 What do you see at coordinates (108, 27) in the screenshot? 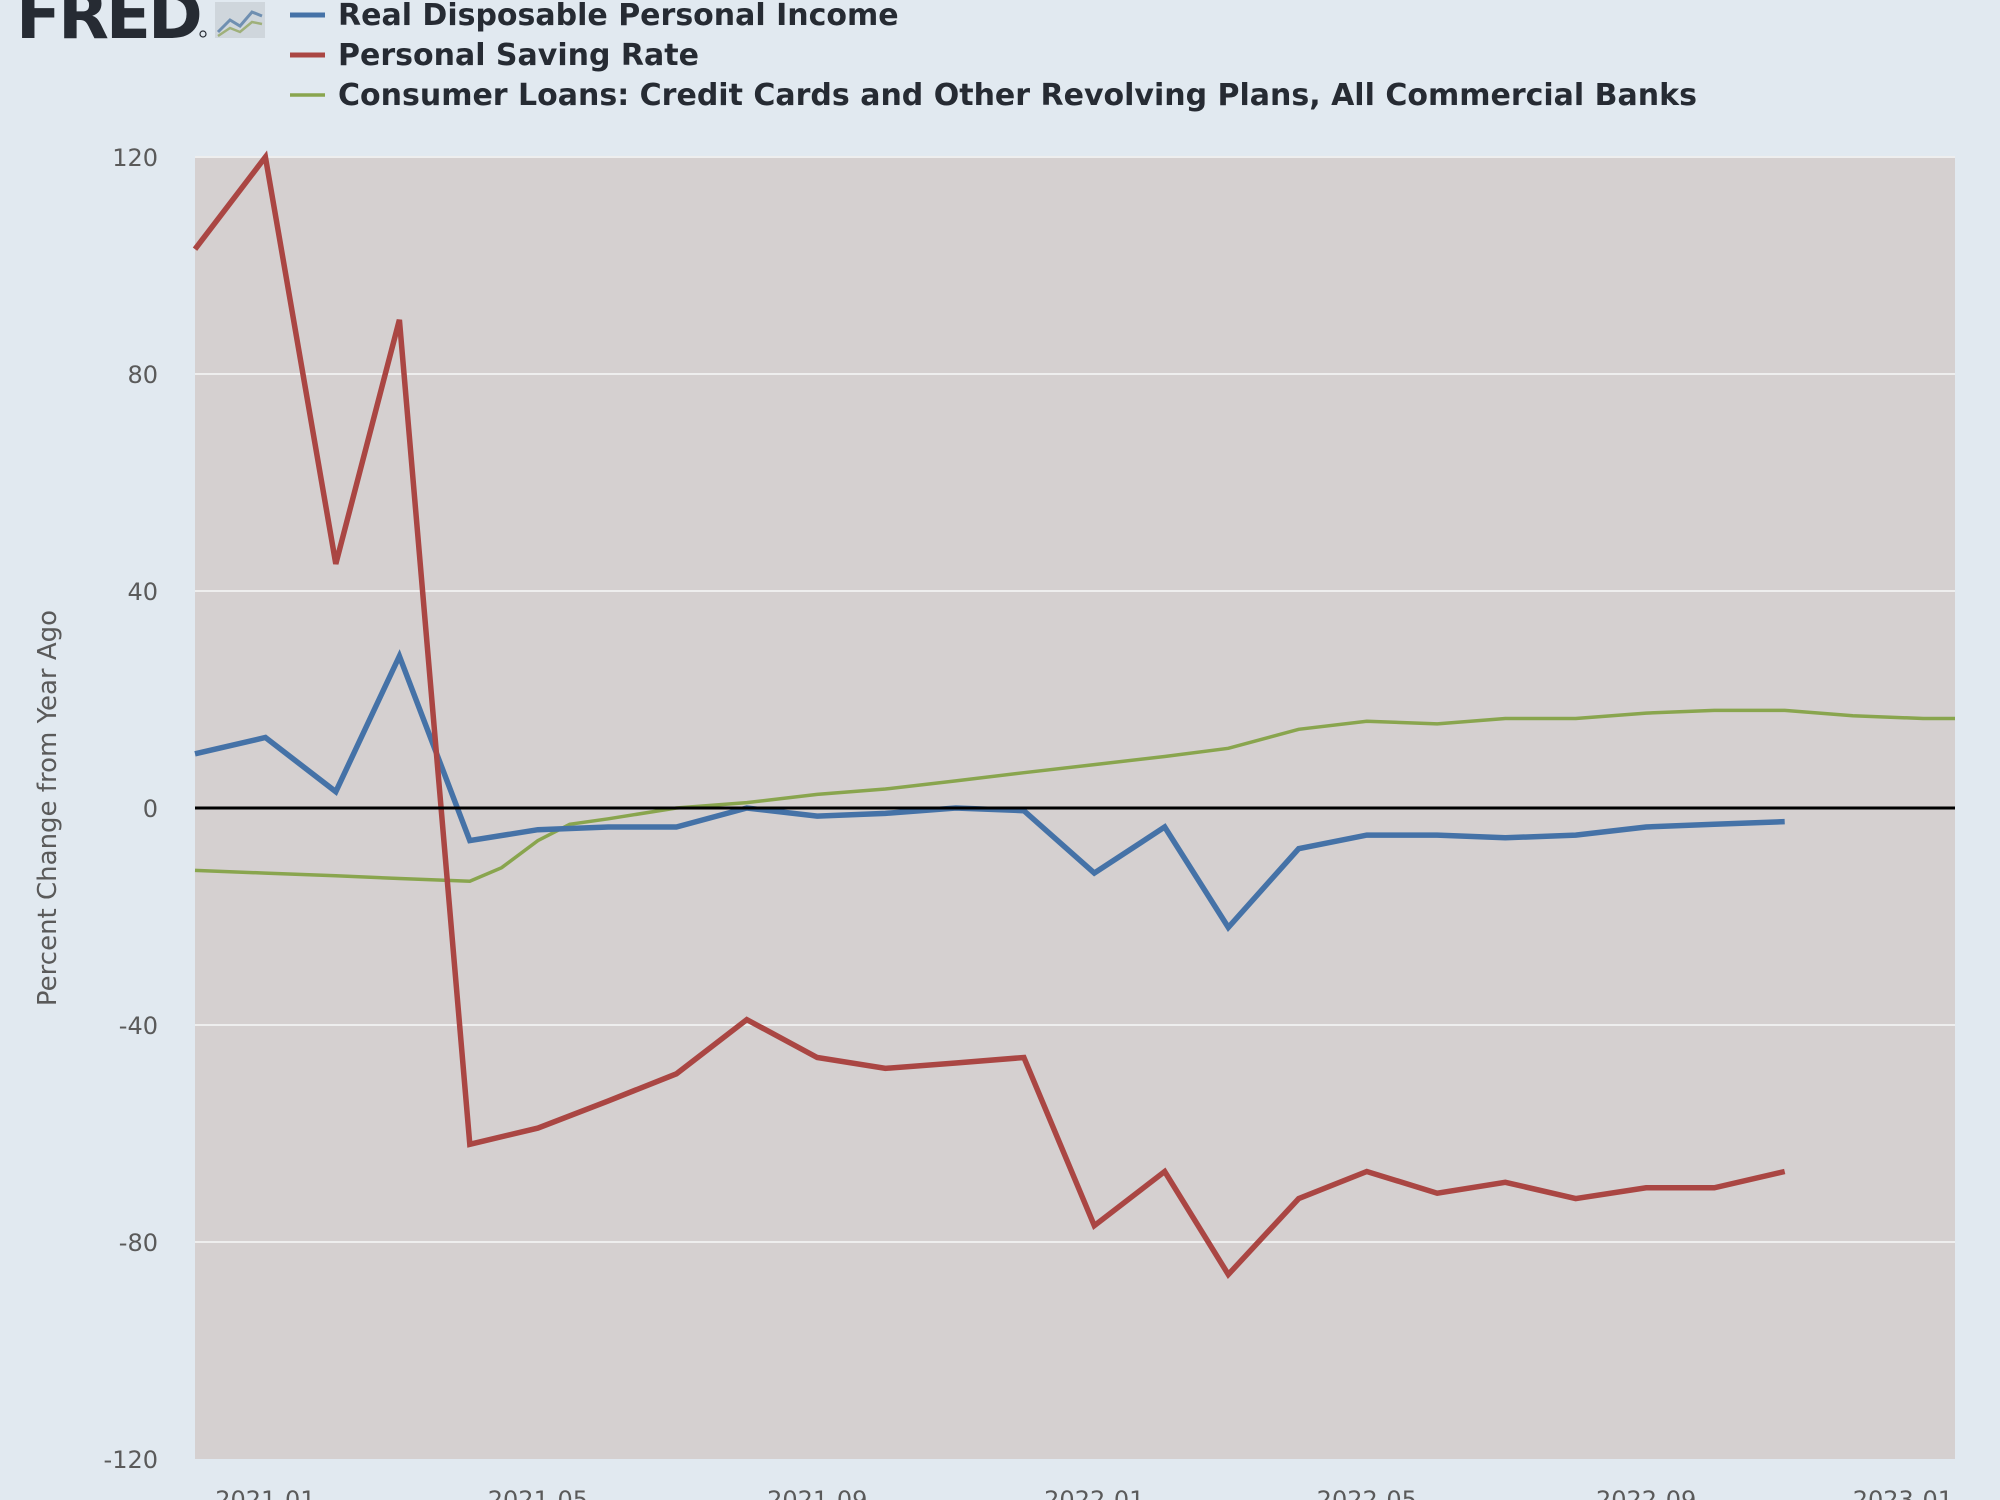
I see `fred-logo-text: FRED` at bounding box center [108, 27].